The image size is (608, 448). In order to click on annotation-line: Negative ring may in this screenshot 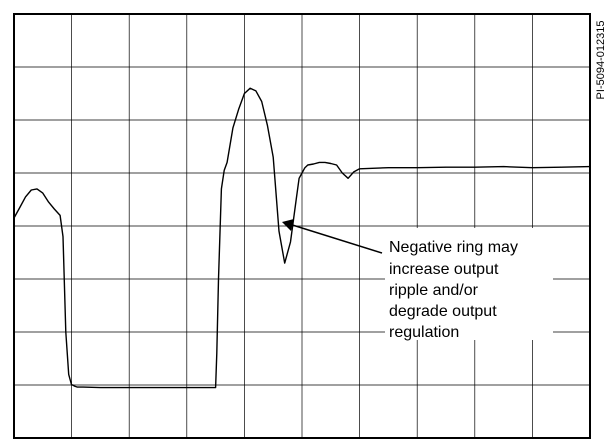, I will do `click(453, 247)`.